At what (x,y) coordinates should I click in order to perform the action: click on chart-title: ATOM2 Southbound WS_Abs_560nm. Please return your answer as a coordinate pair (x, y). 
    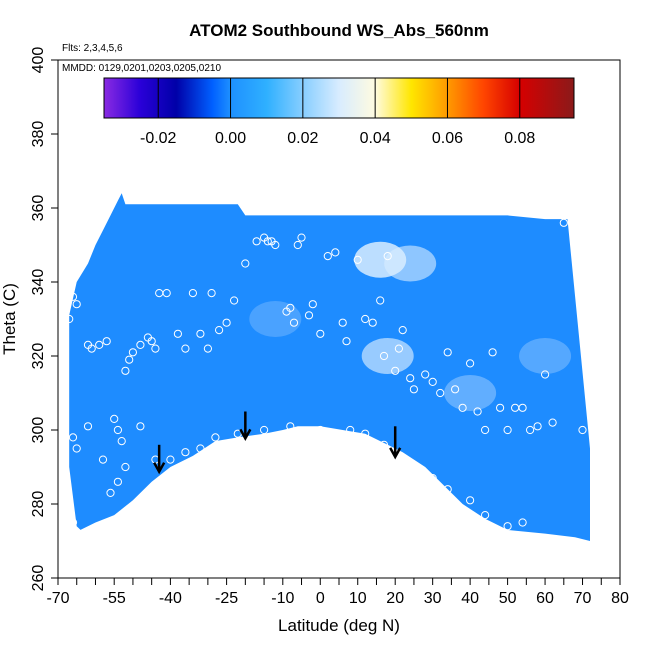
    Looking at the image, I should click on (339, 30).